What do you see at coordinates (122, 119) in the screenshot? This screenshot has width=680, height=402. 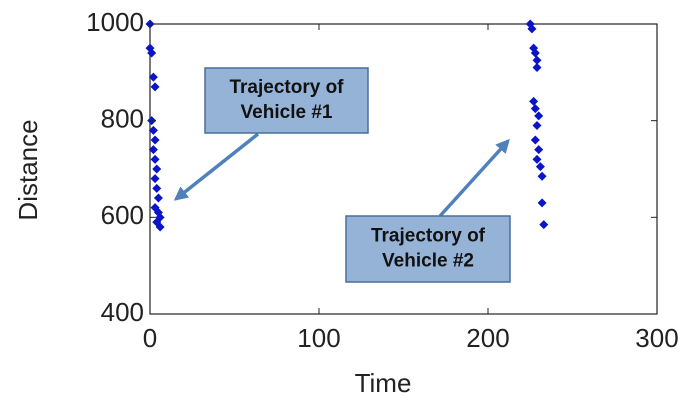 I see `y-tick-label: 800` at bounding box center [122, 119].